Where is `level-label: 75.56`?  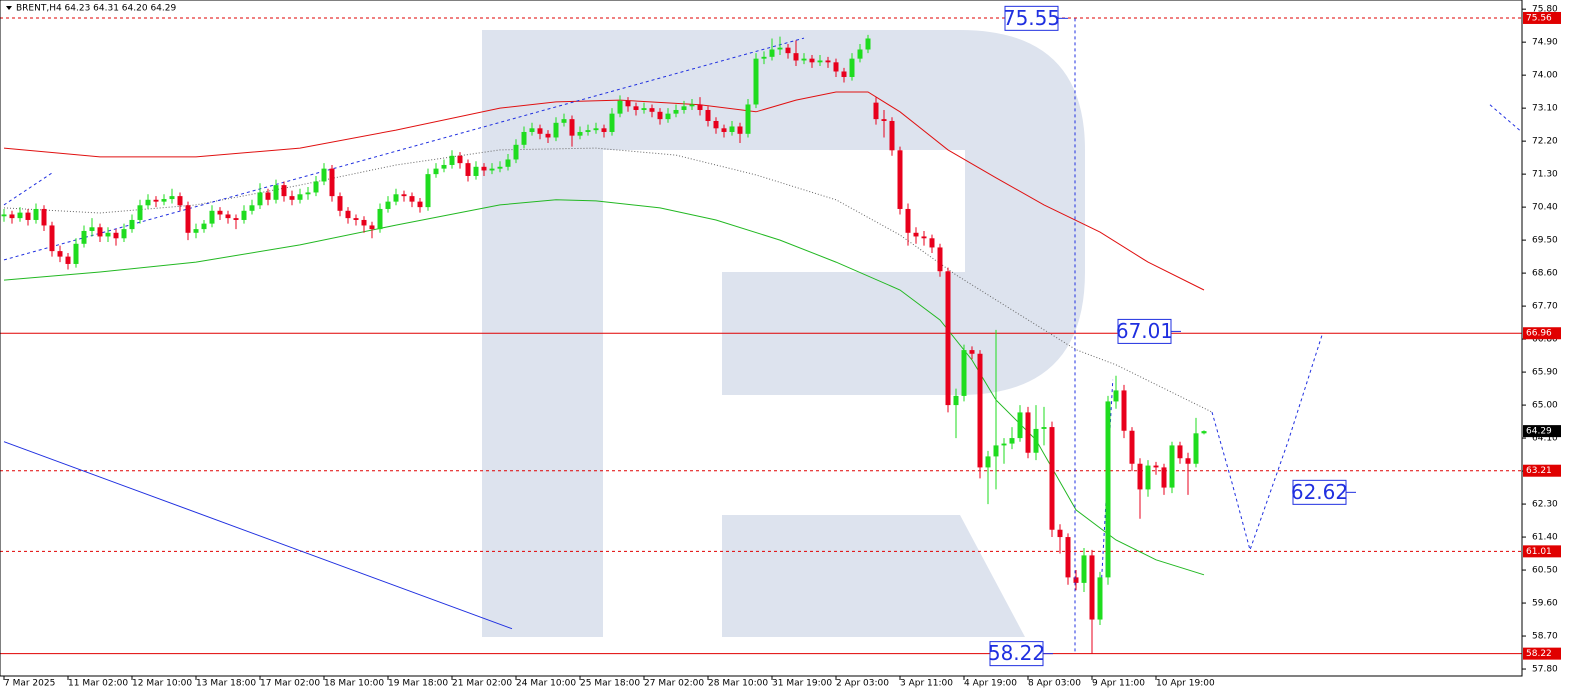 level-label: 75.56 is located at coordinates (1539, 18).